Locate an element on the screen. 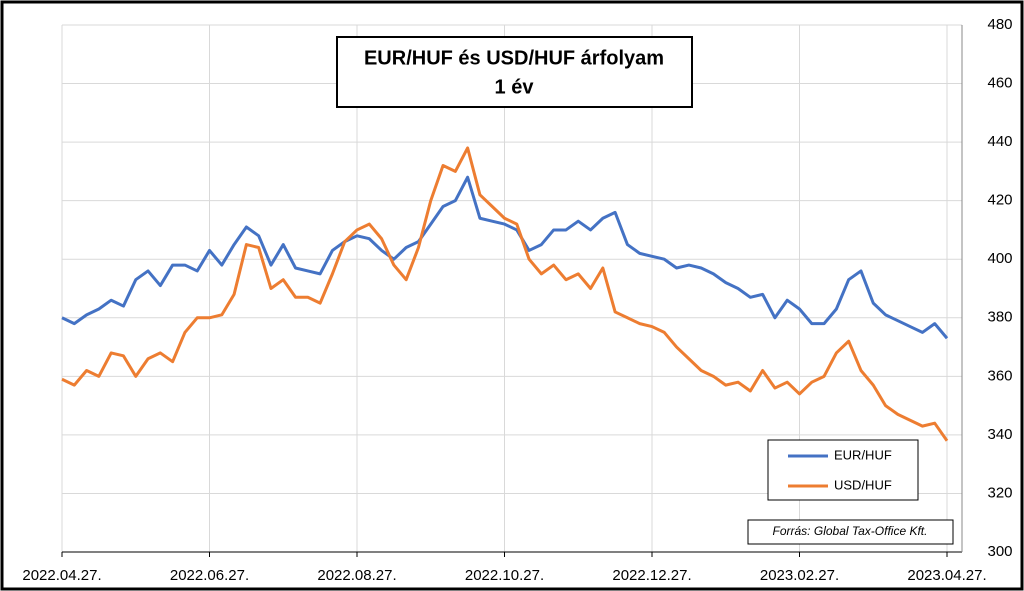  x-tick-label: 2023.04.27. is located at coordinates (946, 575).